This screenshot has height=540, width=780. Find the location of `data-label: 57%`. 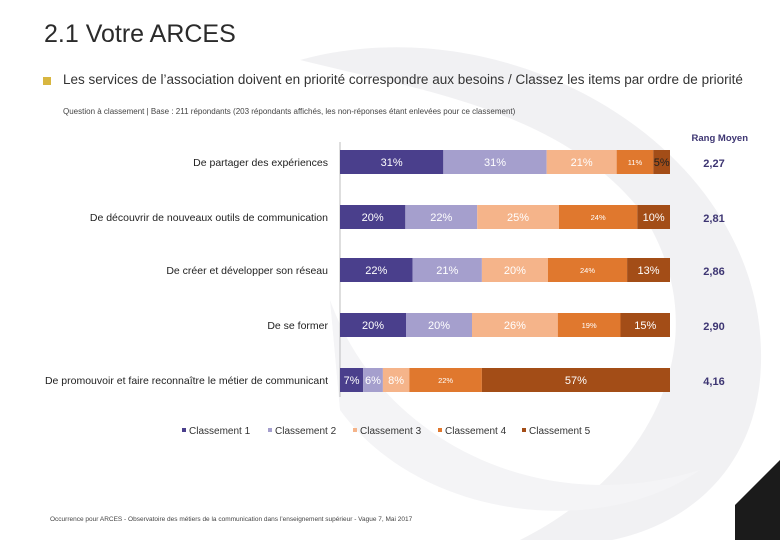

data-label: 57% is located at coordinates (576, 381).